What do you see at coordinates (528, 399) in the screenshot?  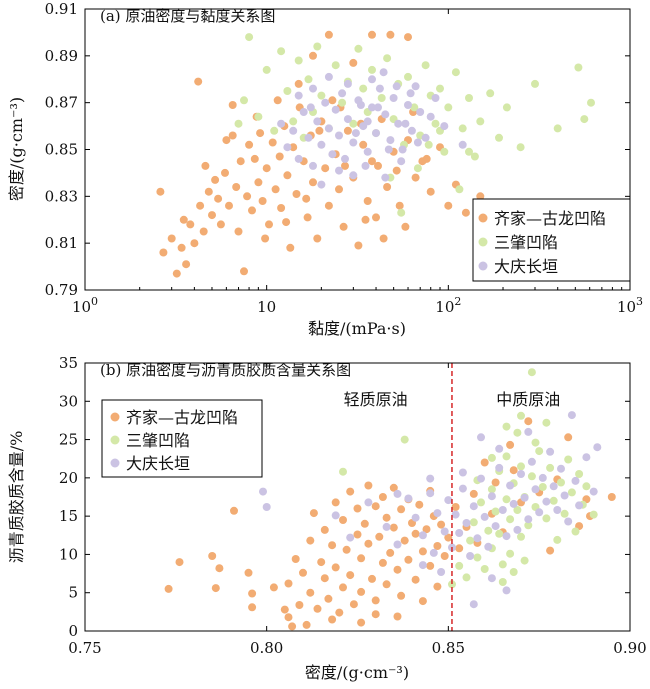 I see `annotation-medium-oil: 中质原油` at bounding box center [528, 399].